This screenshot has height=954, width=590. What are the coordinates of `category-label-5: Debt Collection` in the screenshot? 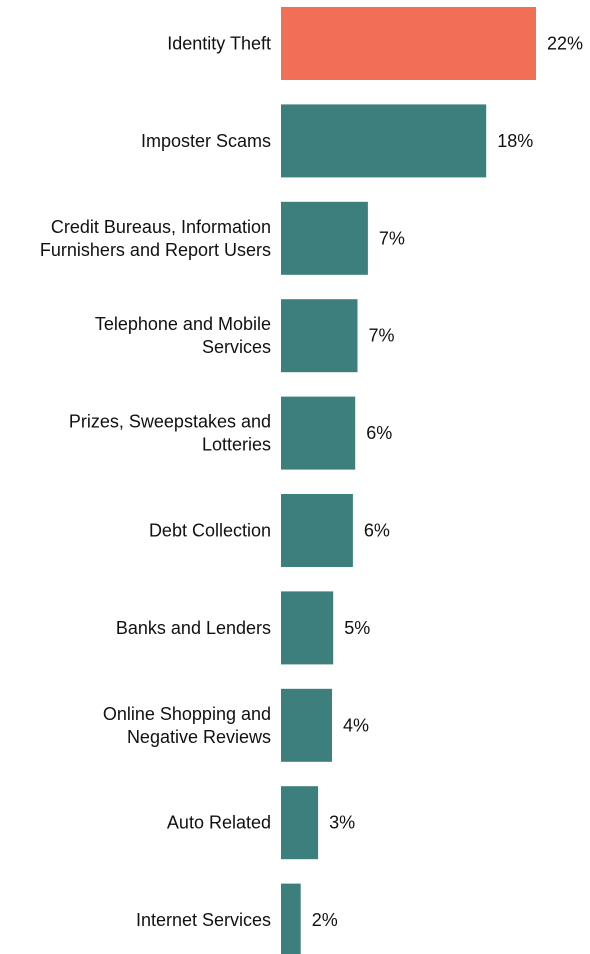 It's located at (210, 531).